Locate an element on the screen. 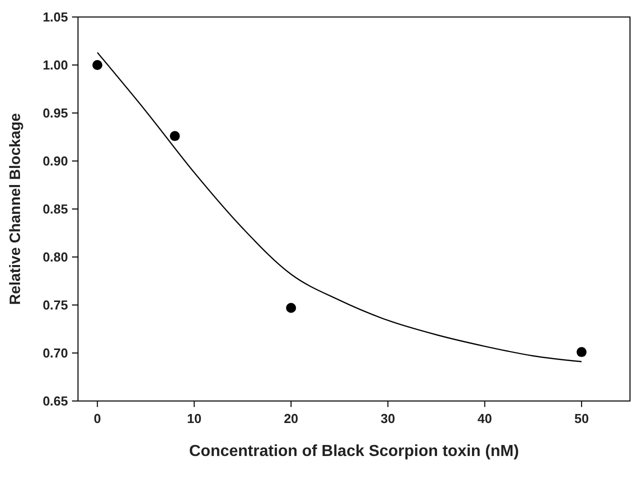 The image size is (641, 478). y-tick-label: 0.75 is located at coordinates (55, 305).